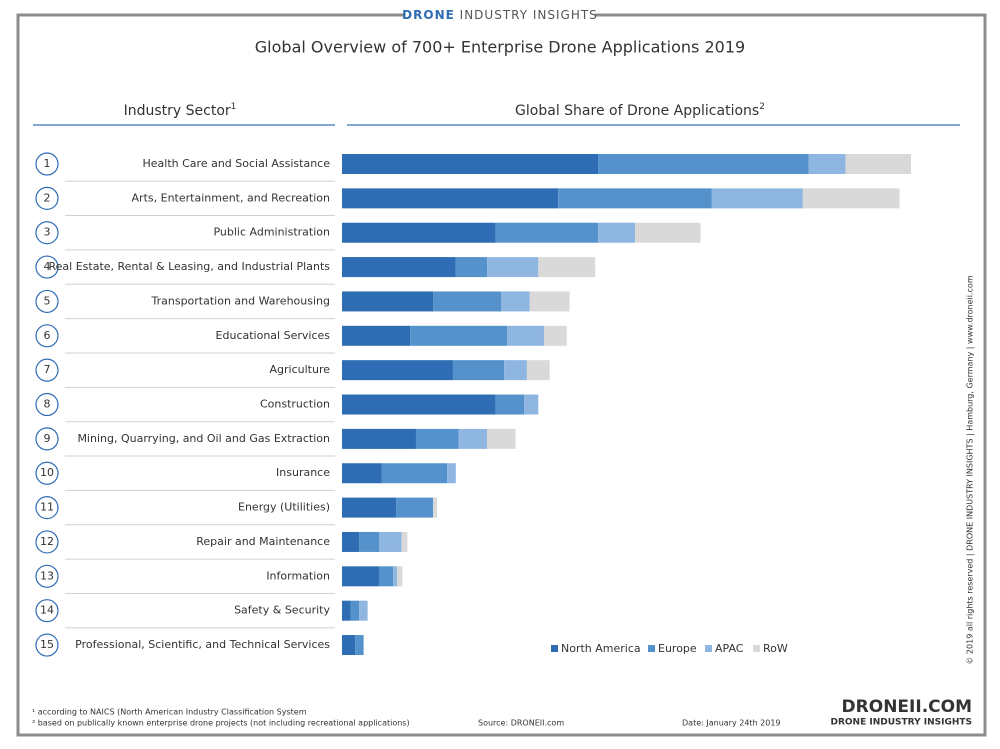 This screenshot has height=749, width=1000. I want to click on rank-label: 2, so click(47, 197).